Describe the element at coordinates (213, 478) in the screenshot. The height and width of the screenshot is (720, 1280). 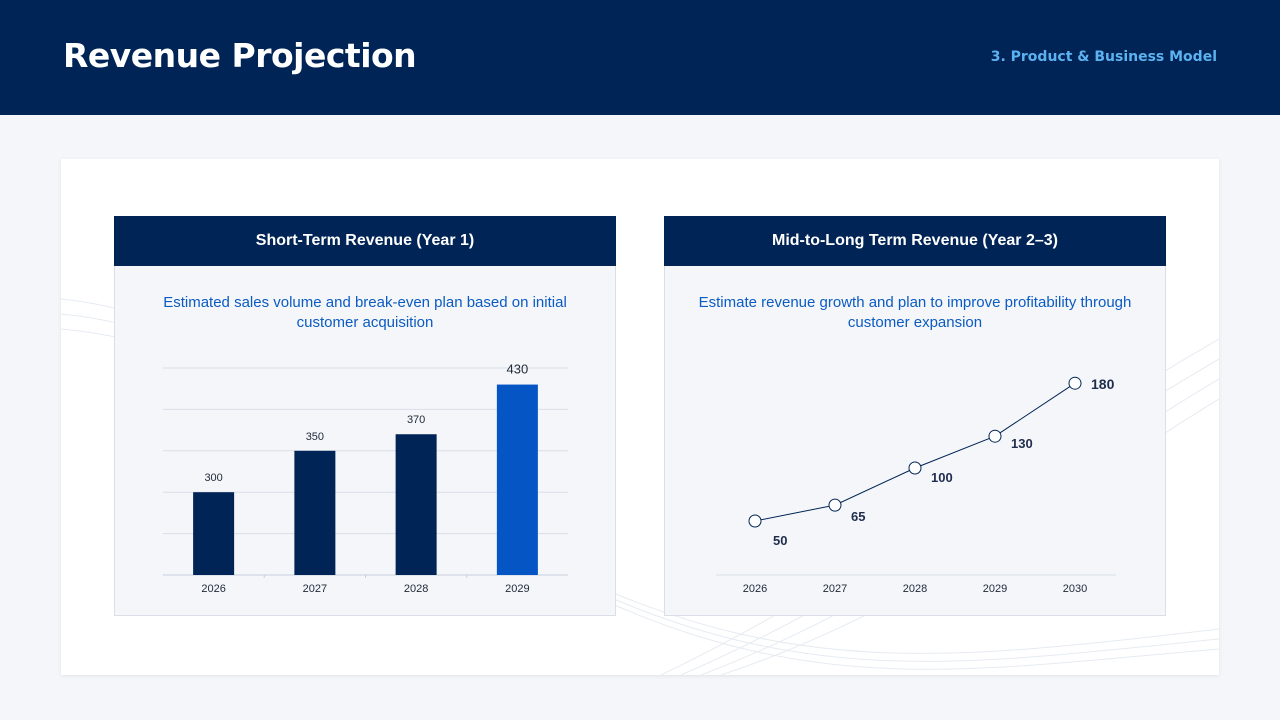
I see `bar-value-label: 300` at that location.